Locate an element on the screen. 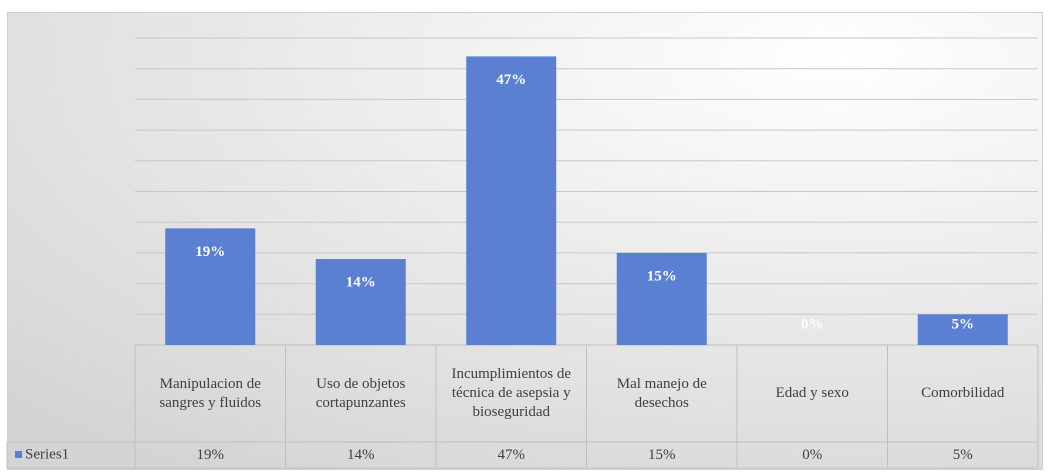 This screenshot has width=1048, height=475. category-label-cell: Mal manejo de desechos is located at coordinates (661, 393).